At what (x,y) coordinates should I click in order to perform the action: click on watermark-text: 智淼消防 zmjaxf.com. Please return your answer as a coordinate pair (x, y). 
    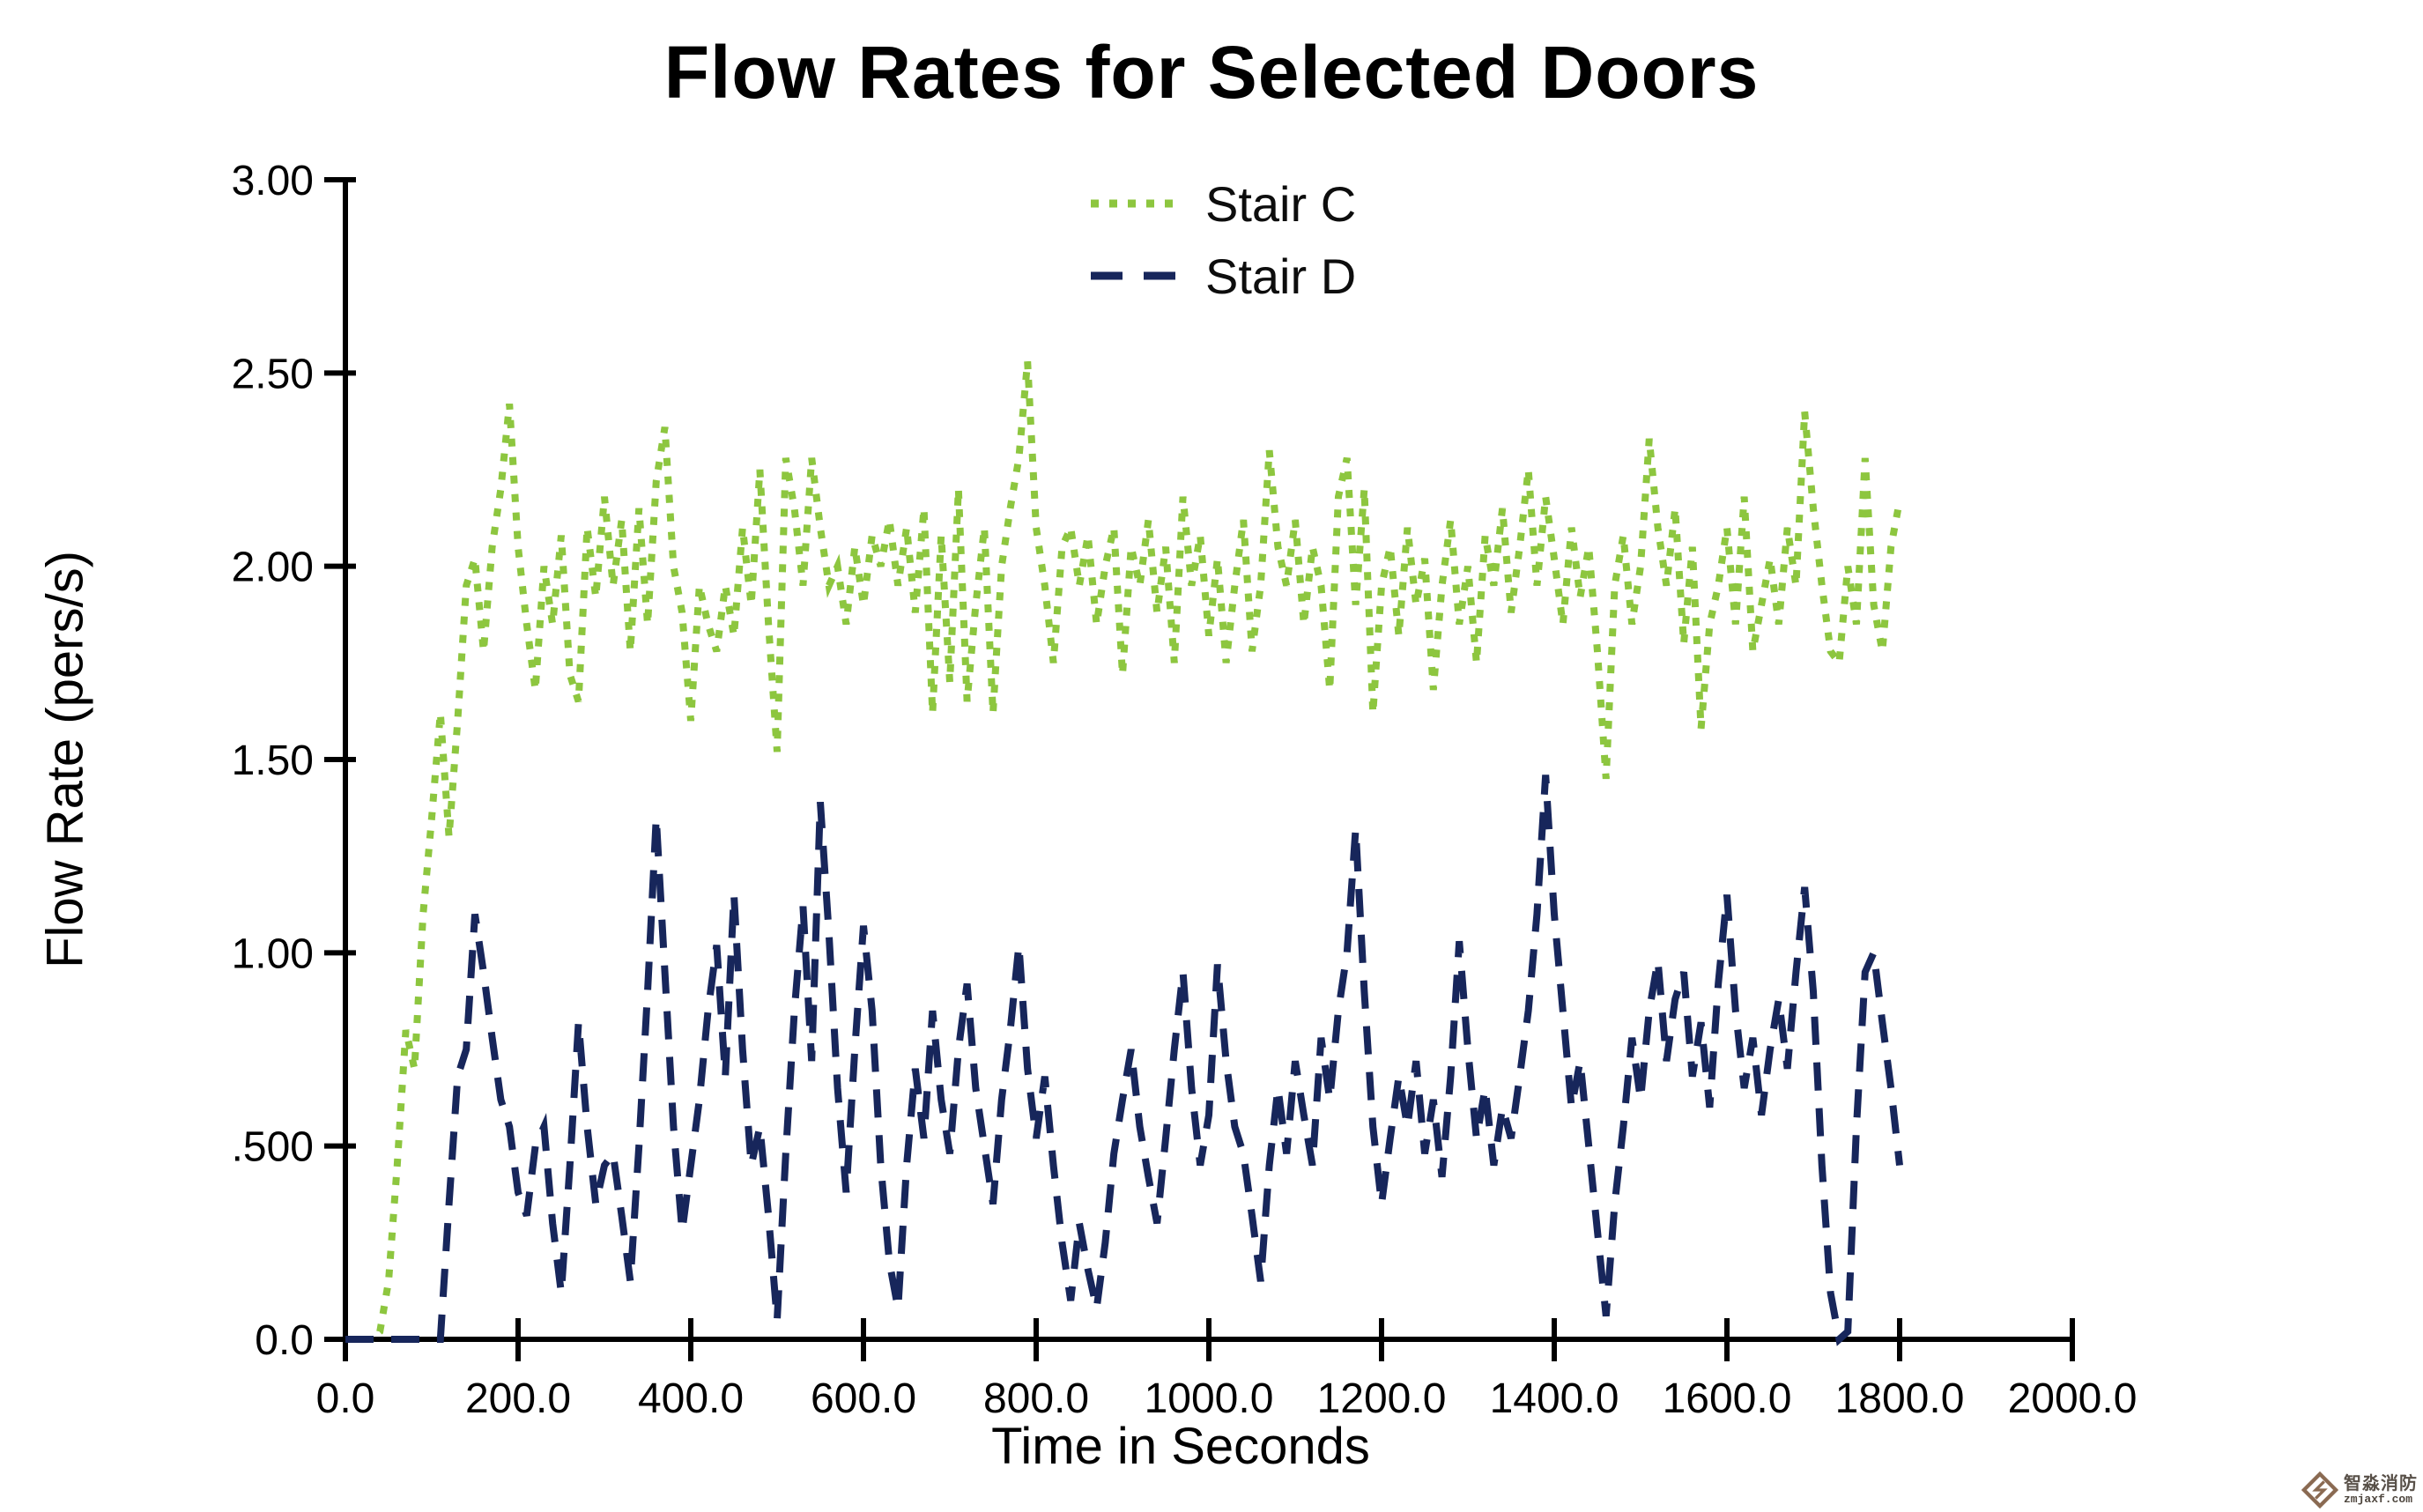
    Looking at the image, I should click on (2381, 1489).